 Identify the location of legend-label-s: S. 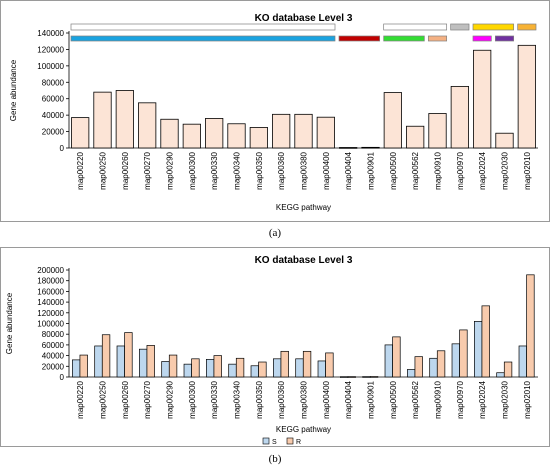
(274, 442).